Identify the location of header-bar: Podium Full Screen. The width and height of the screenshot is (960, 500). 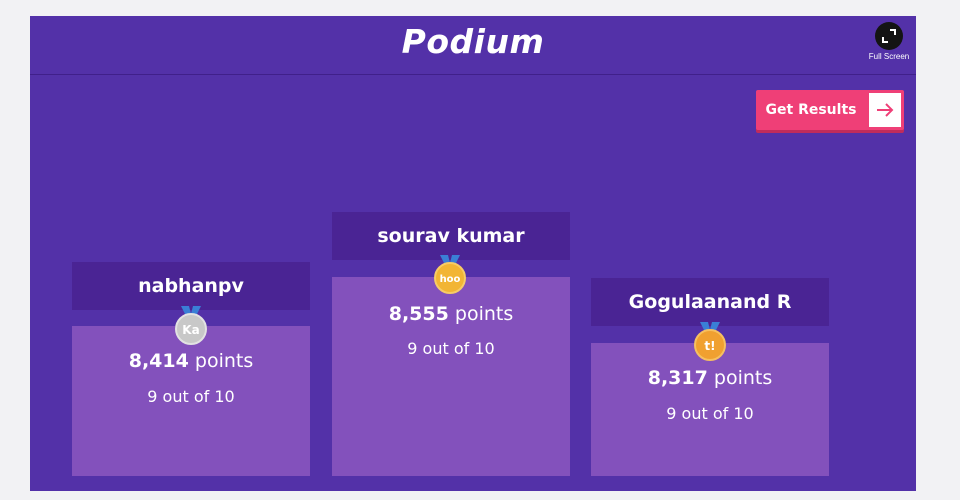
(473, 45).